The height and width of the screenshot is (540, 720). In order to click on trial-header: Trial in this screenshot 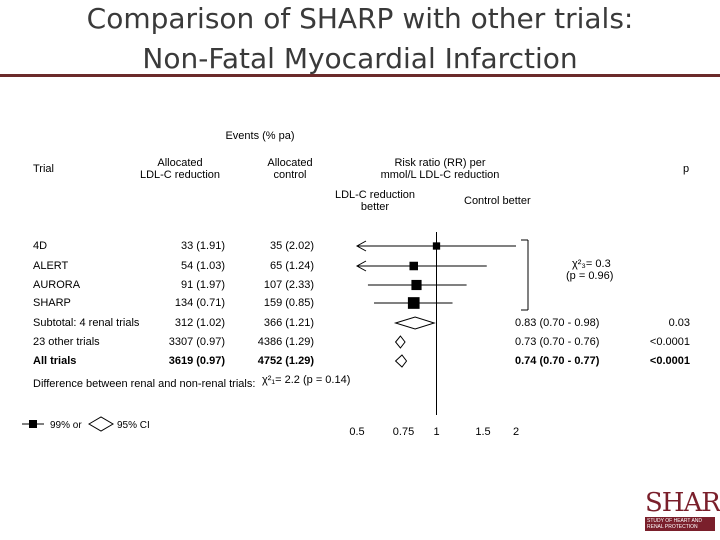, I will do `click(43, 169)`.